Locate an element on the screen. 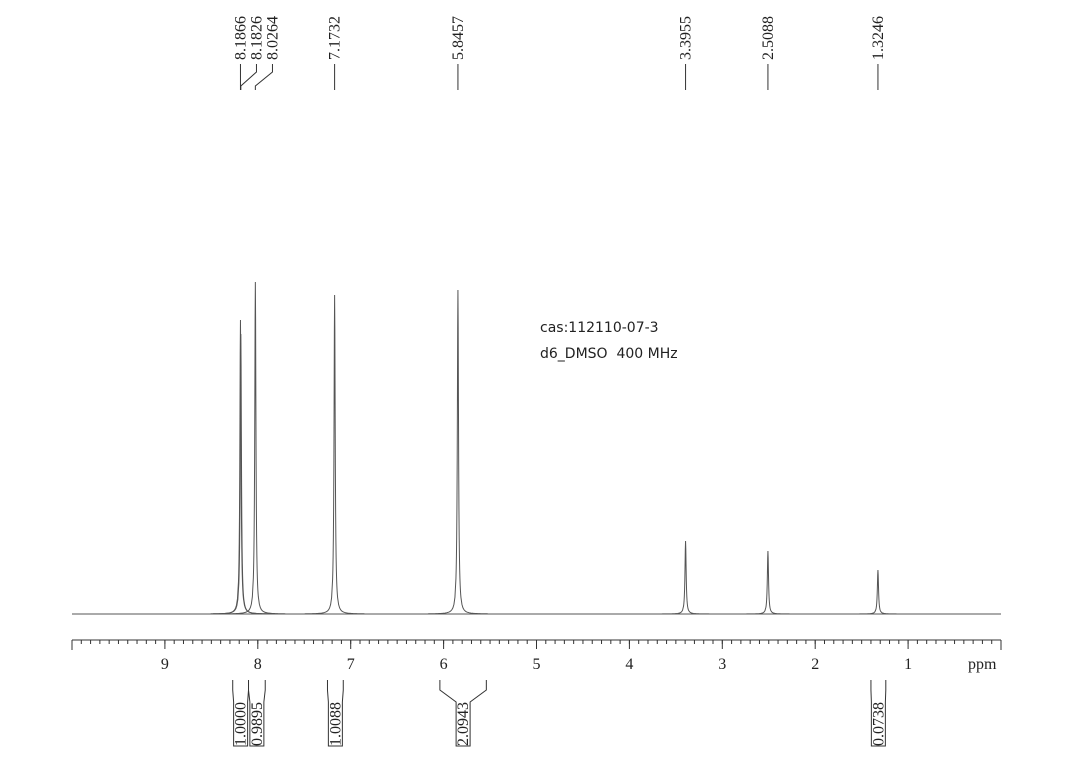 This screenshot has width=1068, height=775. x-tick-label: 7 is located at coordinates (351, 664).